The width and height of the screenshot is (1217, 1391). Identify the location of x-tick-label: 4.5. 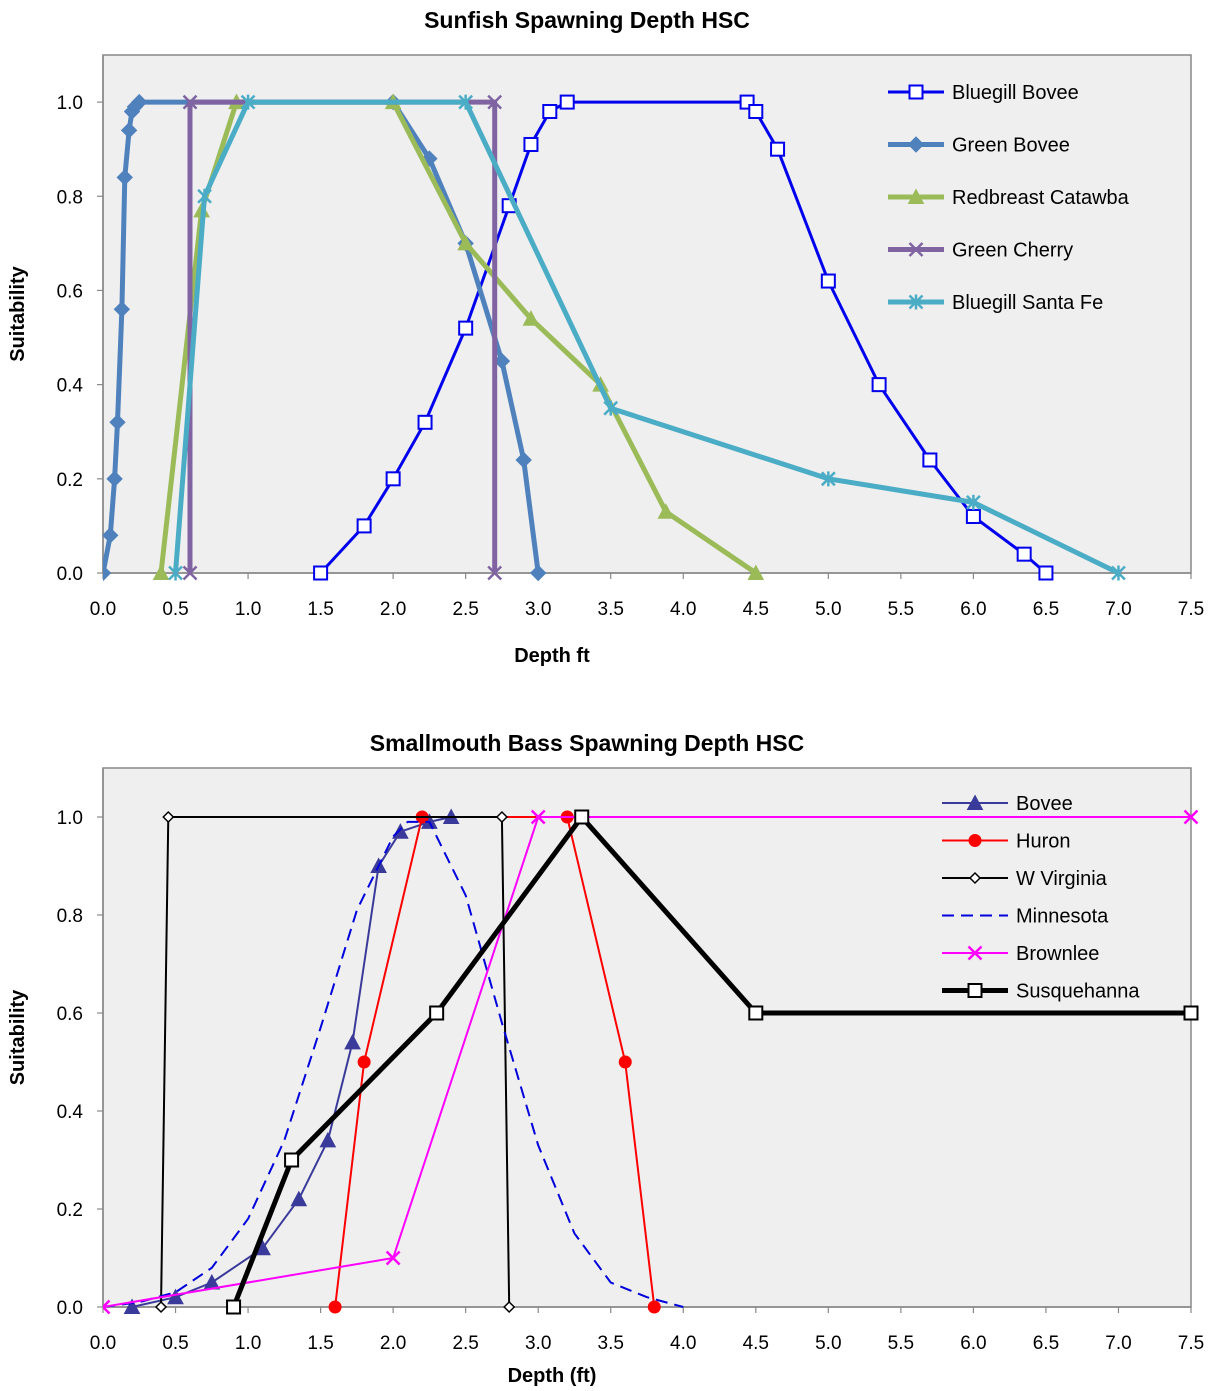
(756, 609).